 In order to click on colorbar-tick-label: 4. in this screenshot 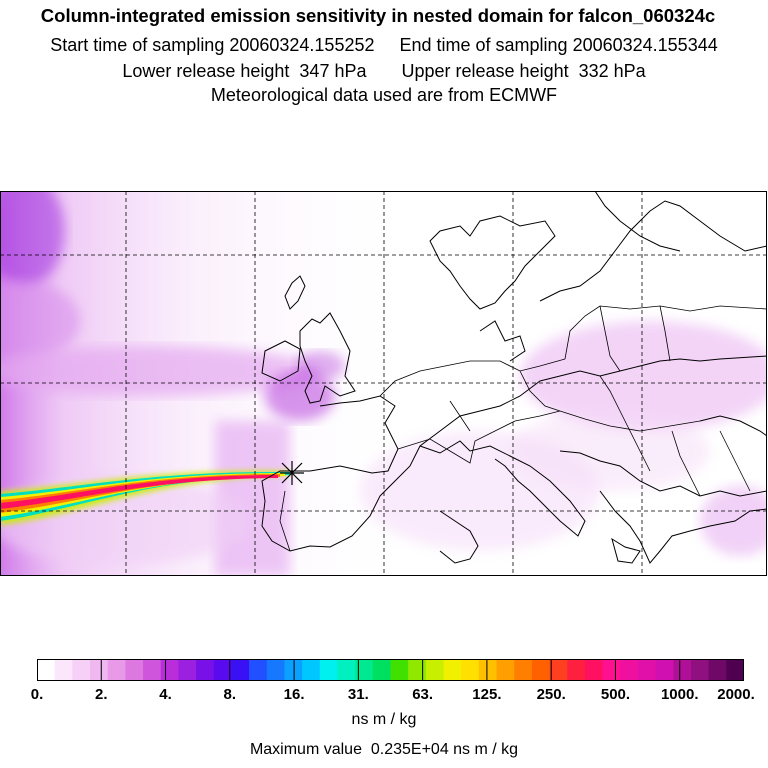, I will do `click(165, 694)`.